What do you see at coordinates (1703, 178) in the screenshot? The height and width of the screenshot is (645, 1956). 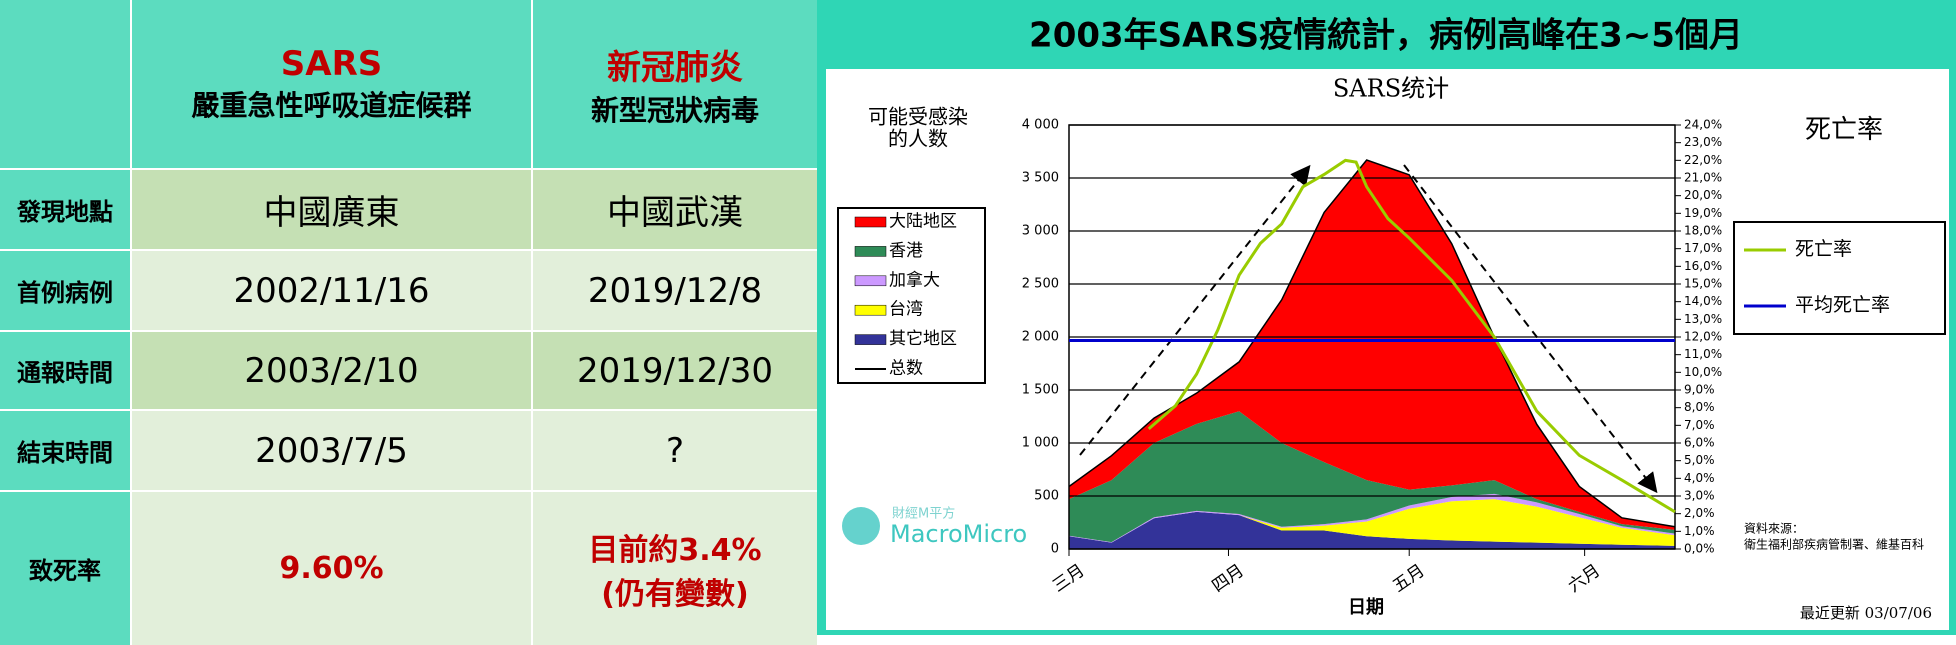 I see `y2-tick-label: 21,0%` at bounding box center [1703, 178].